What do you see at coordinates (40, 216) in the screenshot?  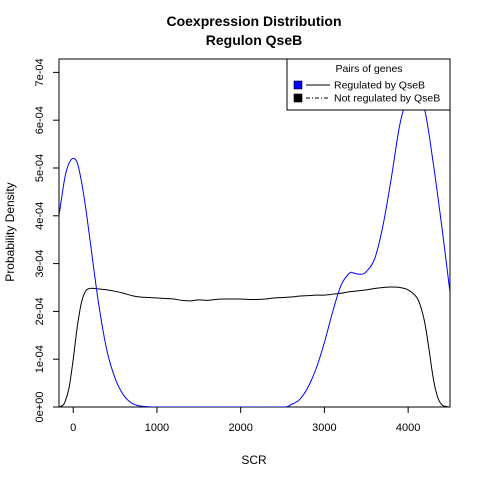 I see `y-tick-label: 4e-04` at bounding box center [40, 216].